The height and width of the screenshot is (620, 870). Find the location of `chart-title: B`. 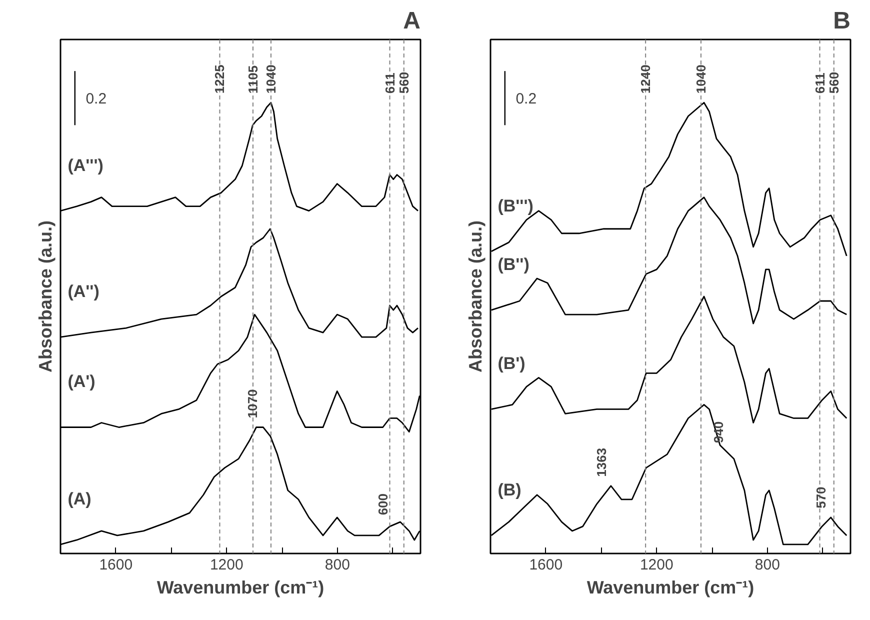

chart-title: B is located at coordinates (842, 21).